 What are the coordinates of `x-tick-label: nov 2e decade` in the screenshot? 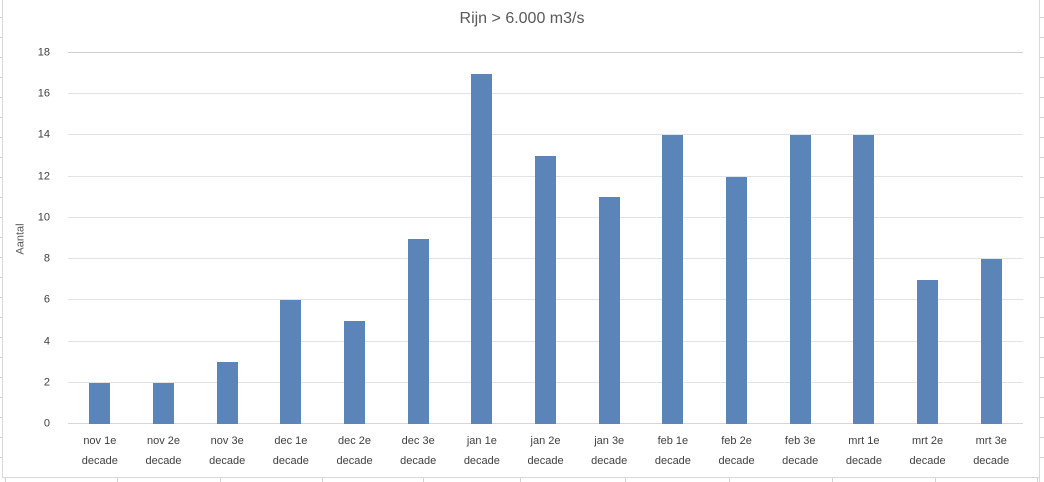 It's located at (163, 451).